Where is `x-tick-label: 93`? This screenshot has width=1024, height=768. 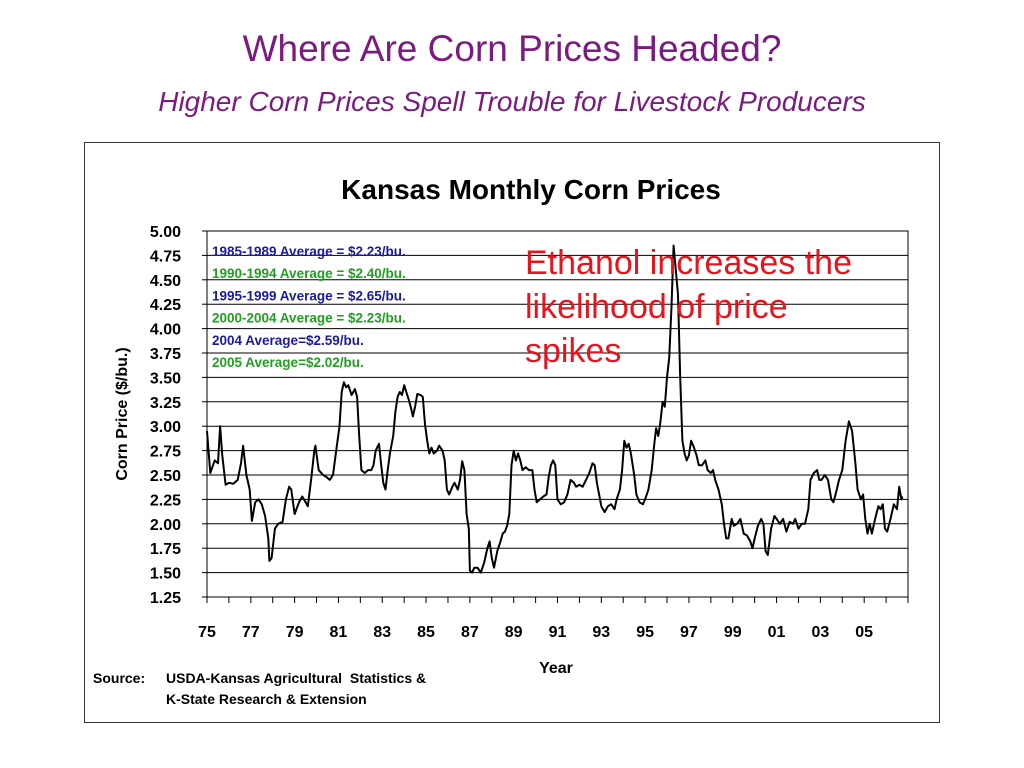 x-tick-label: 93 is located at coordinates (601, 632).